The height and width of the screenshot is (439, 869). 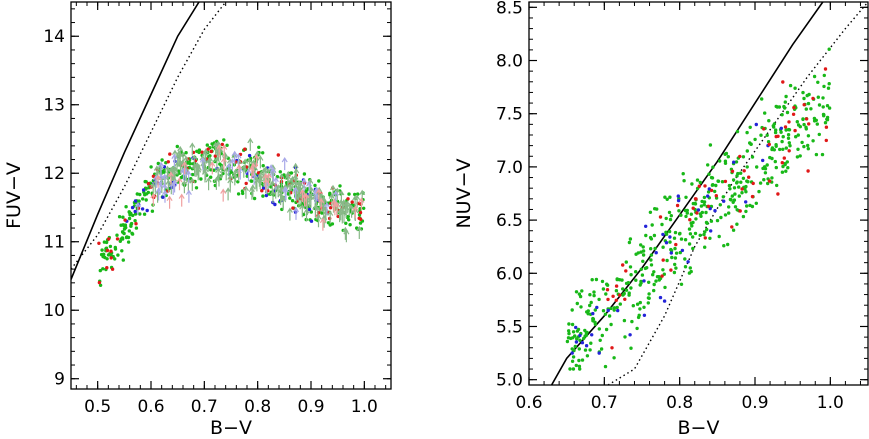 What do you see at coordinates (509, 381) in the screenshot?
I see `y-tick-label: 5.0` at bounding box center [509, 381].